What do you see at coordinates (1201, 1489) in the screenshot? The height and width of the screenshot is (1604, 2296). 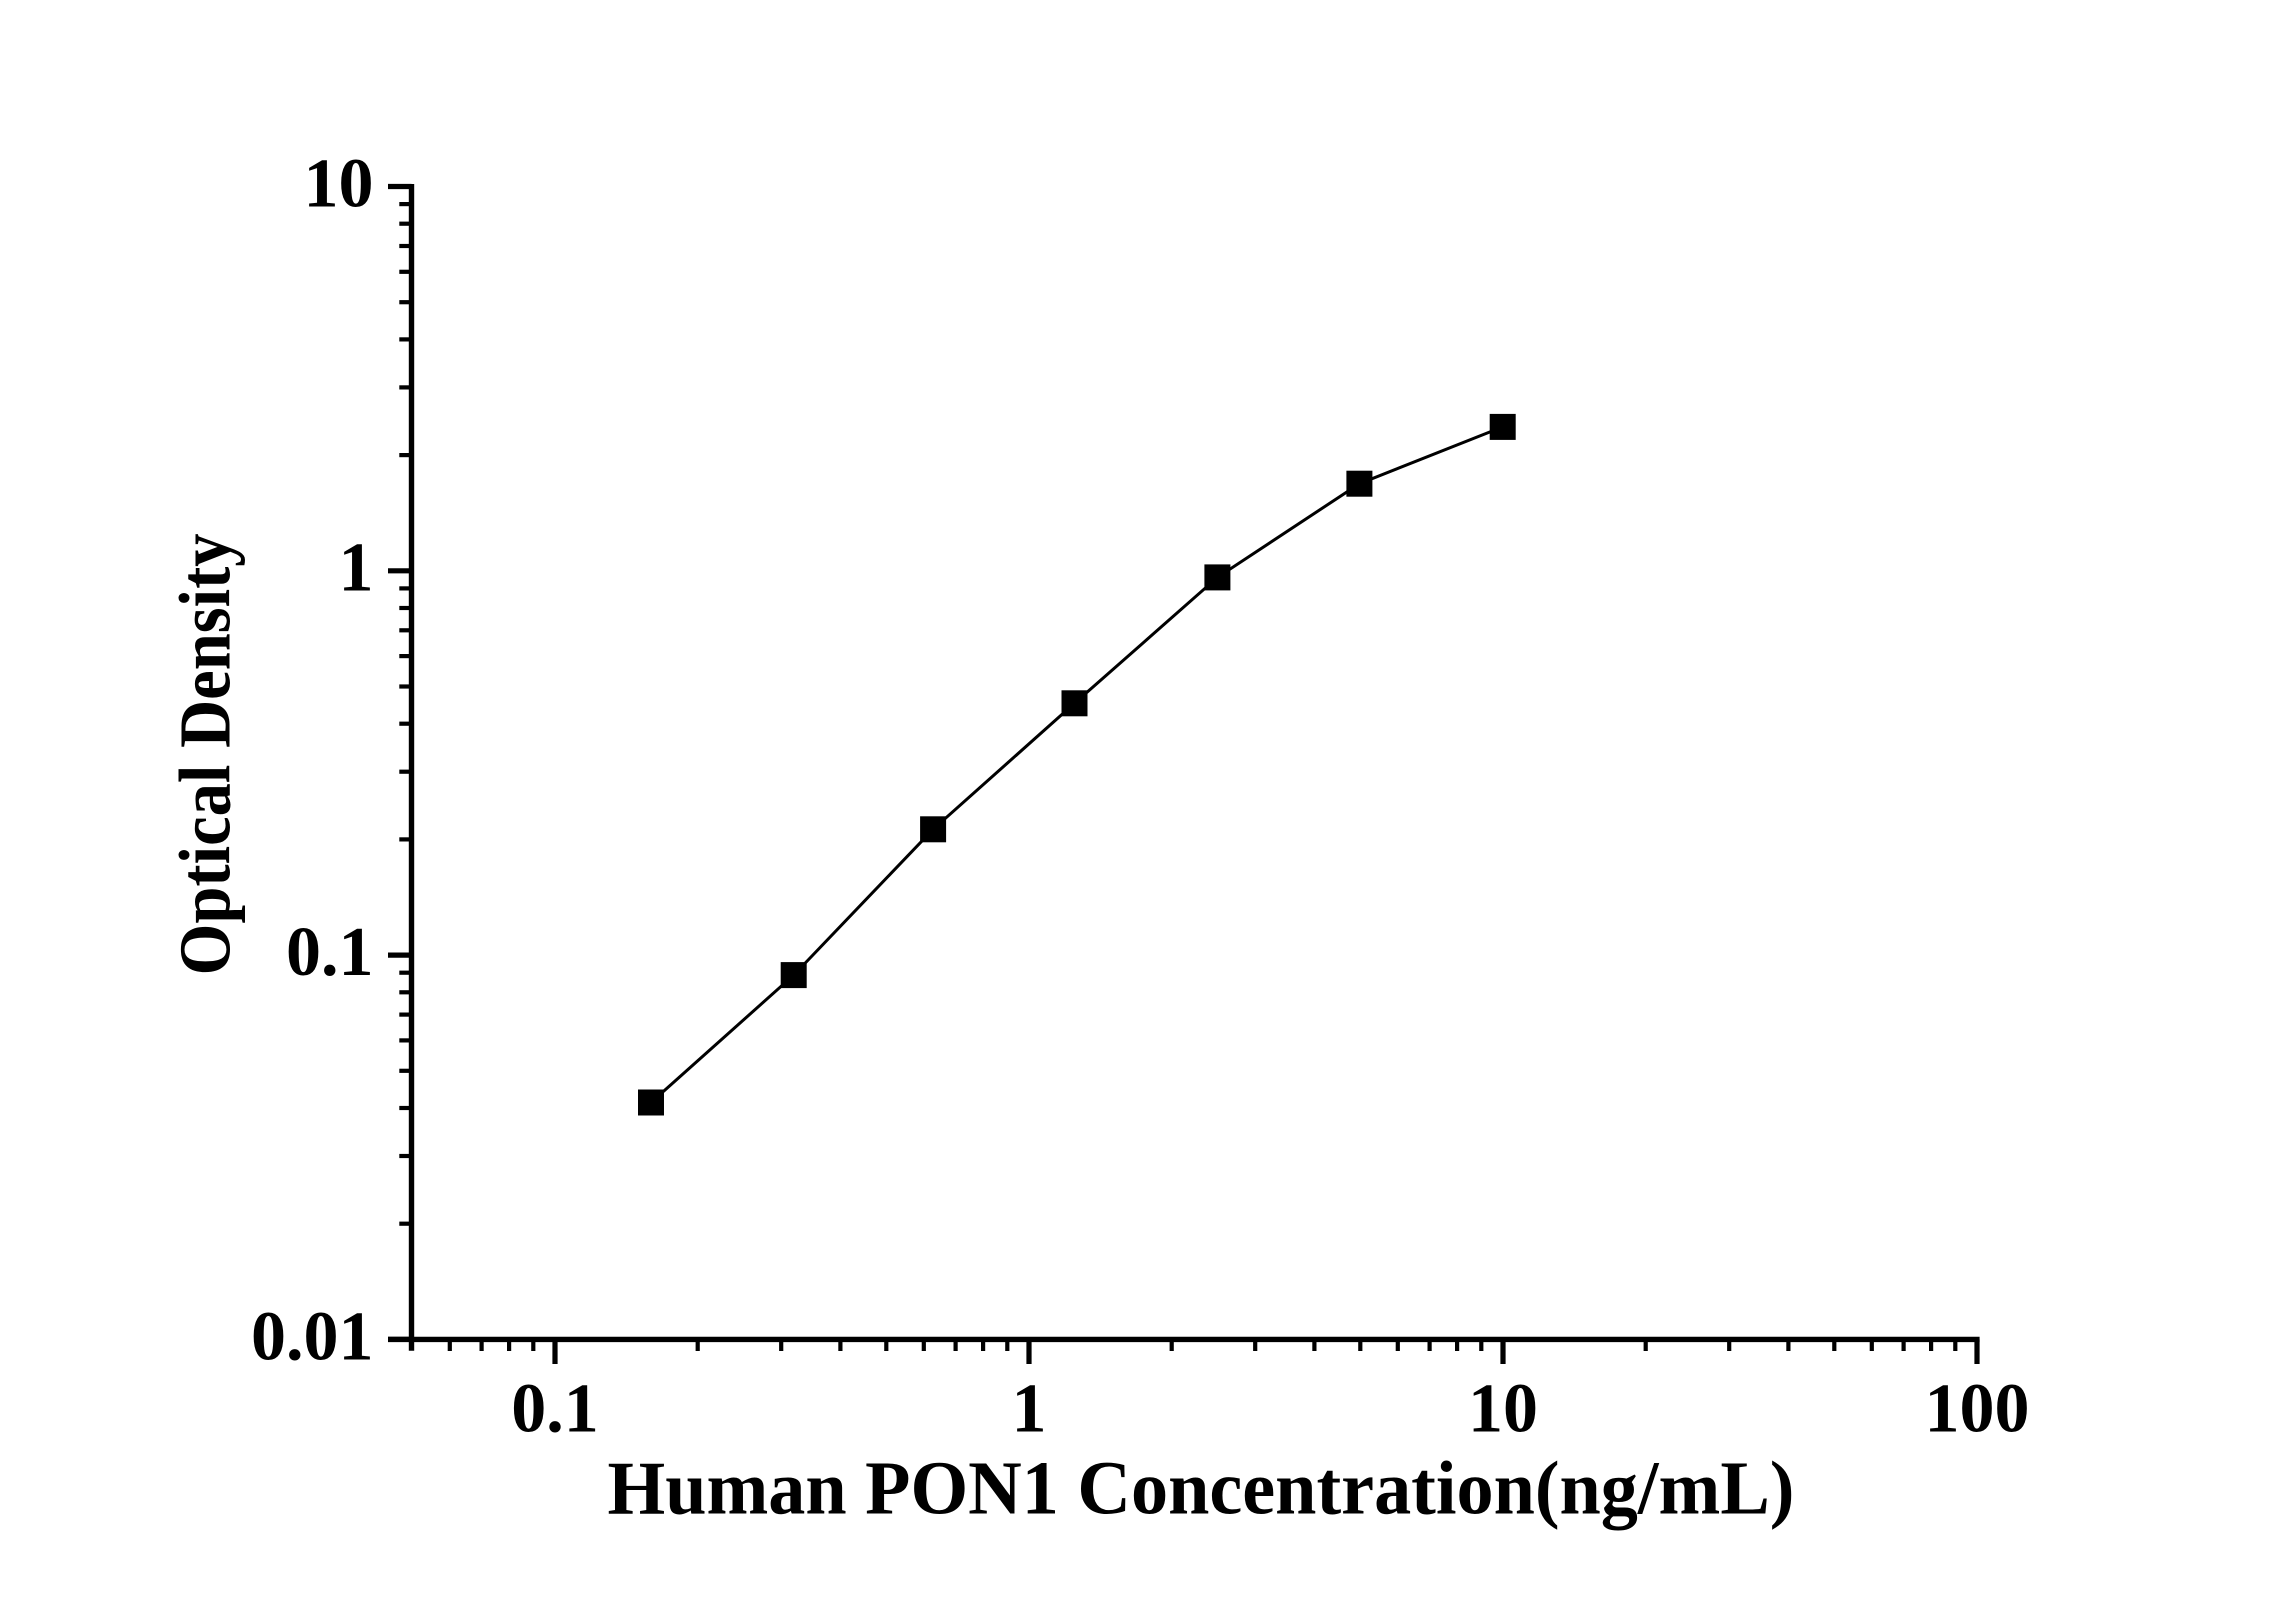 I see `svg-text:Human PON1 Concentration(ng/mL: Human PON1 Concentration(ng/mL)` at bounding box center [1201, 1489].